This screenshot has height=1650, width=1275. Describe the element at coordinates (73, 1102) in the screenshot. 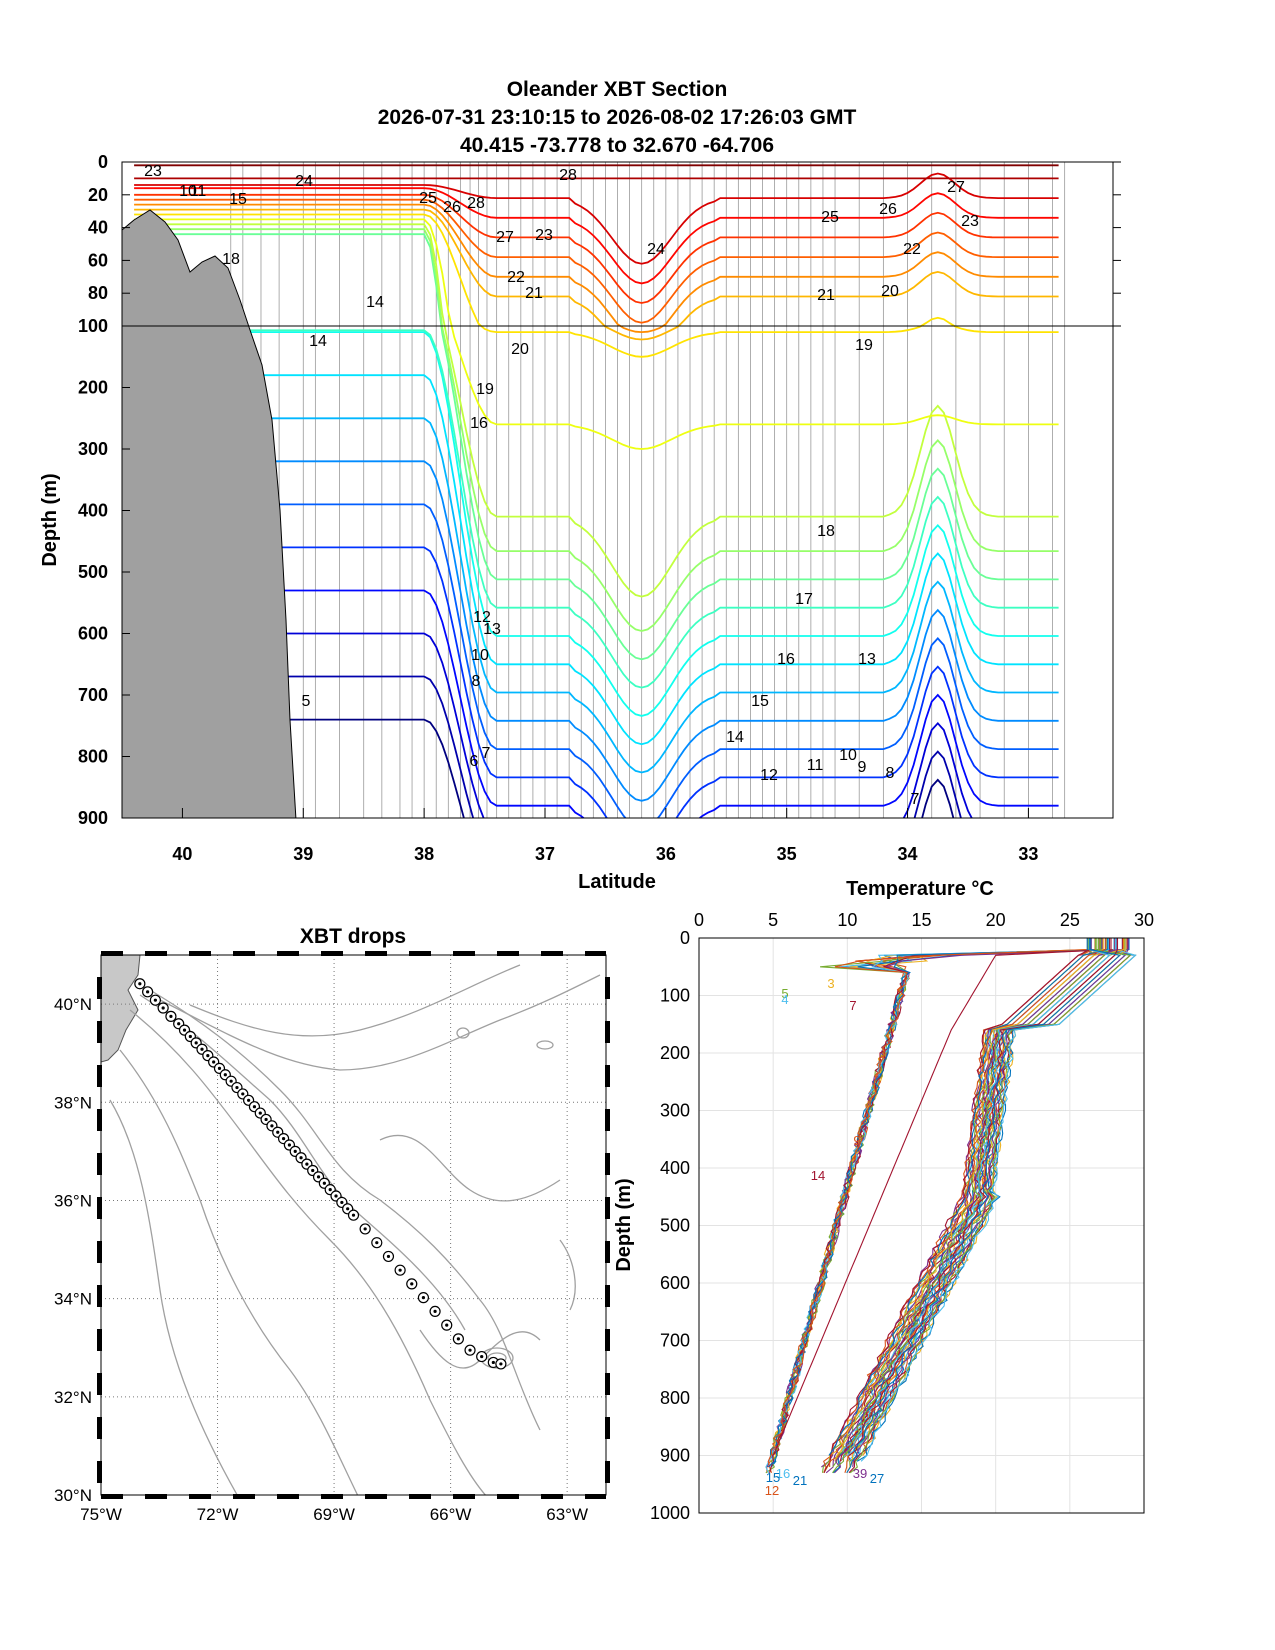

I see `lat-tick-label: 38°N` at that location.